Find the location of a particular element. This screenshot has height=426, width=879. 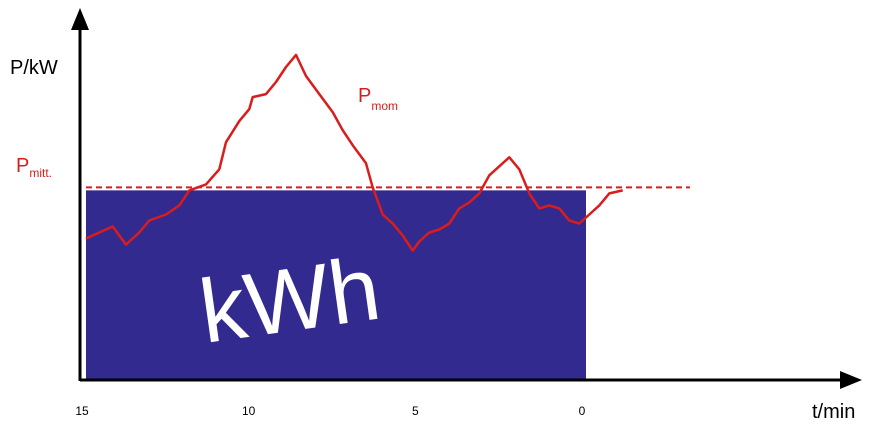

average-power-subscript: mitt. is located at coordinates (40, 173).